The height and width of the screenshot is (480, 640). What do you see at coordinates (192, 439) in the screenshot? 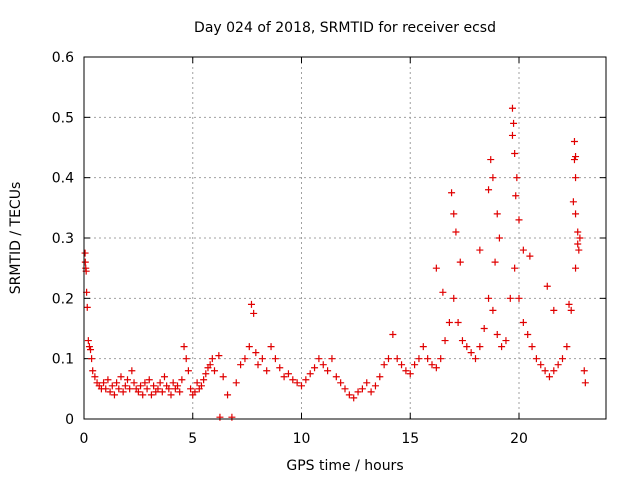
I see `x-tick-label: 5` at bounding box center [192, 439].